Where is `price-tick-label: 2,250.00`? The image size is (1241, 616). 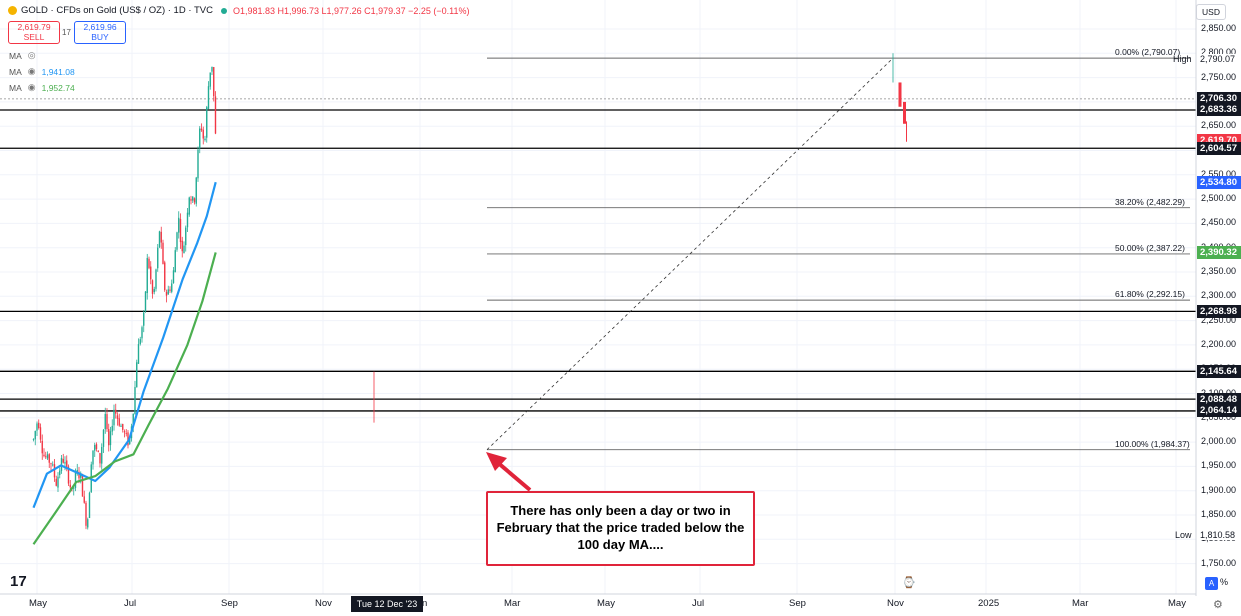
price-tick-label: 2,250.00 is located at coordinates (1219, 319).